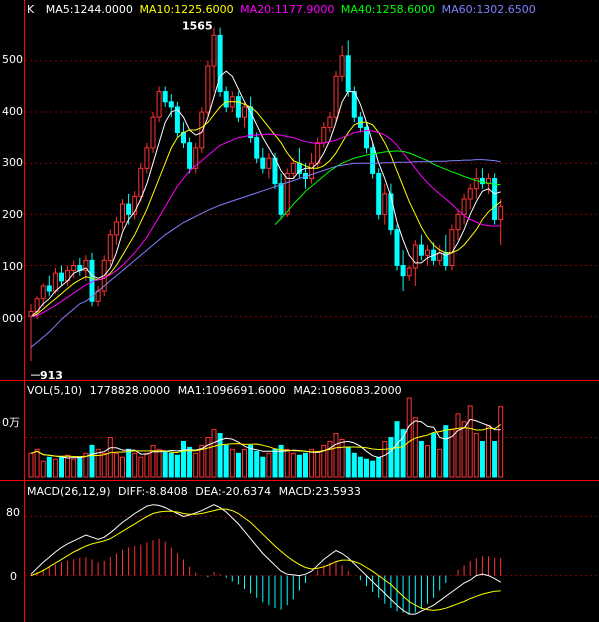  Describe the element at coordinates (320, 491) in the screenshot. I see `macd-value: MACD:23.5933` at that location.